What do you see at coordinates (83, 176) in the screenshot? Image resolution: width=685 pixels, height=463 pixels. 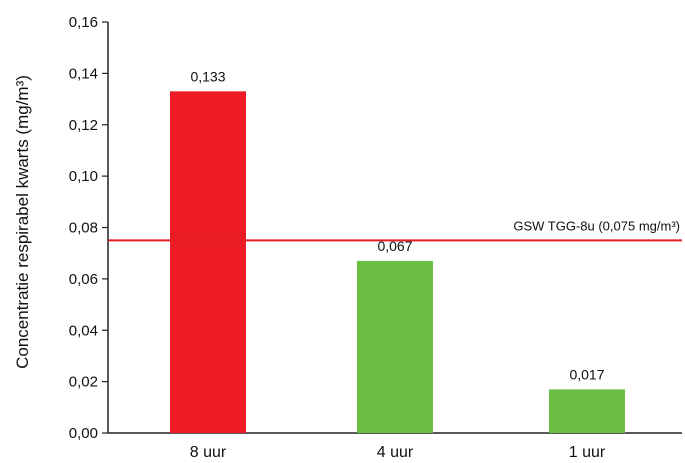 I see `y-tick-label: 0,10` at bounding box center [83, 176].